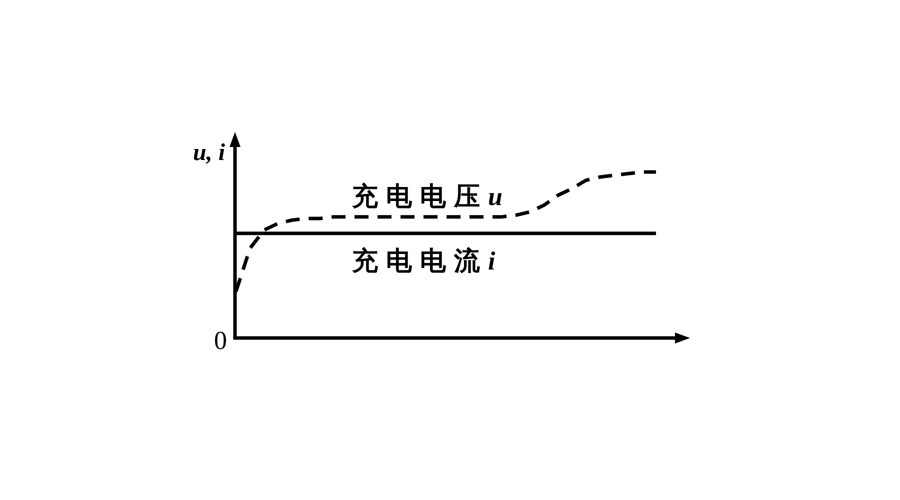  Describe the element at coordinates (220, 340) in the screenshot. I see `annotation: 0` at that location.